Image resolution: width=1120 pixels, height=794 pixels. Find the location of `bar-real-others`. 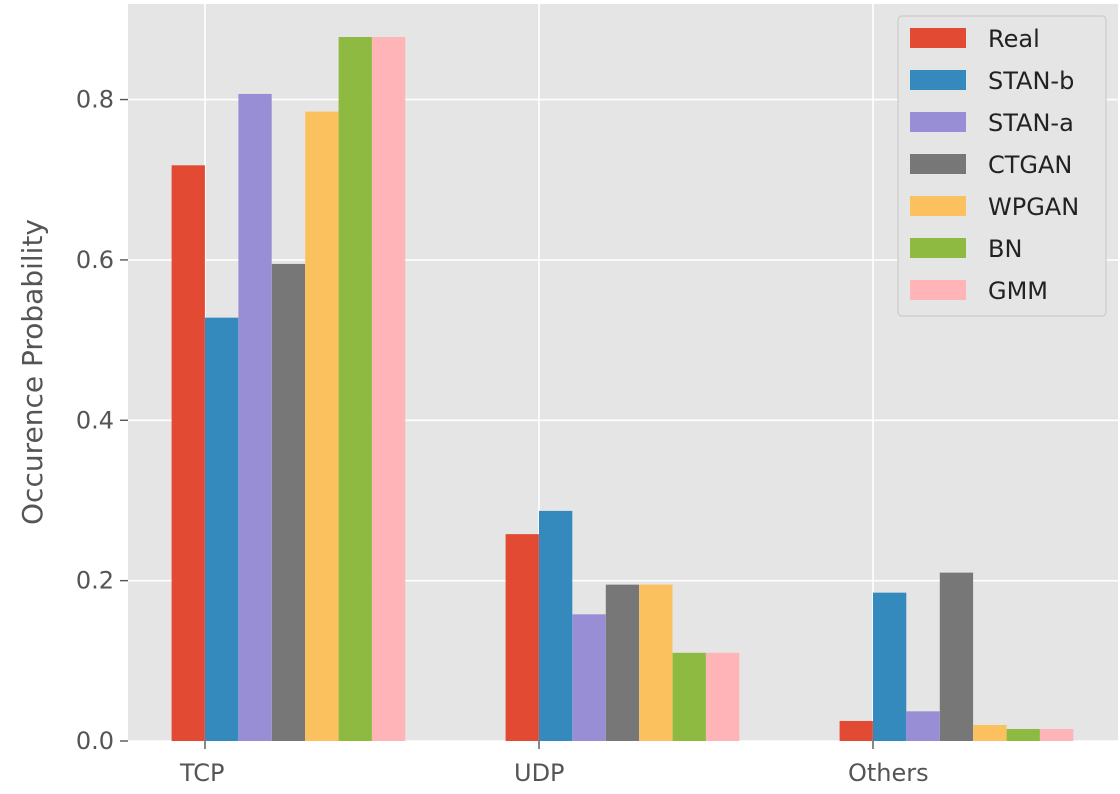

bar-real-others is located at coordinates (856, 730).